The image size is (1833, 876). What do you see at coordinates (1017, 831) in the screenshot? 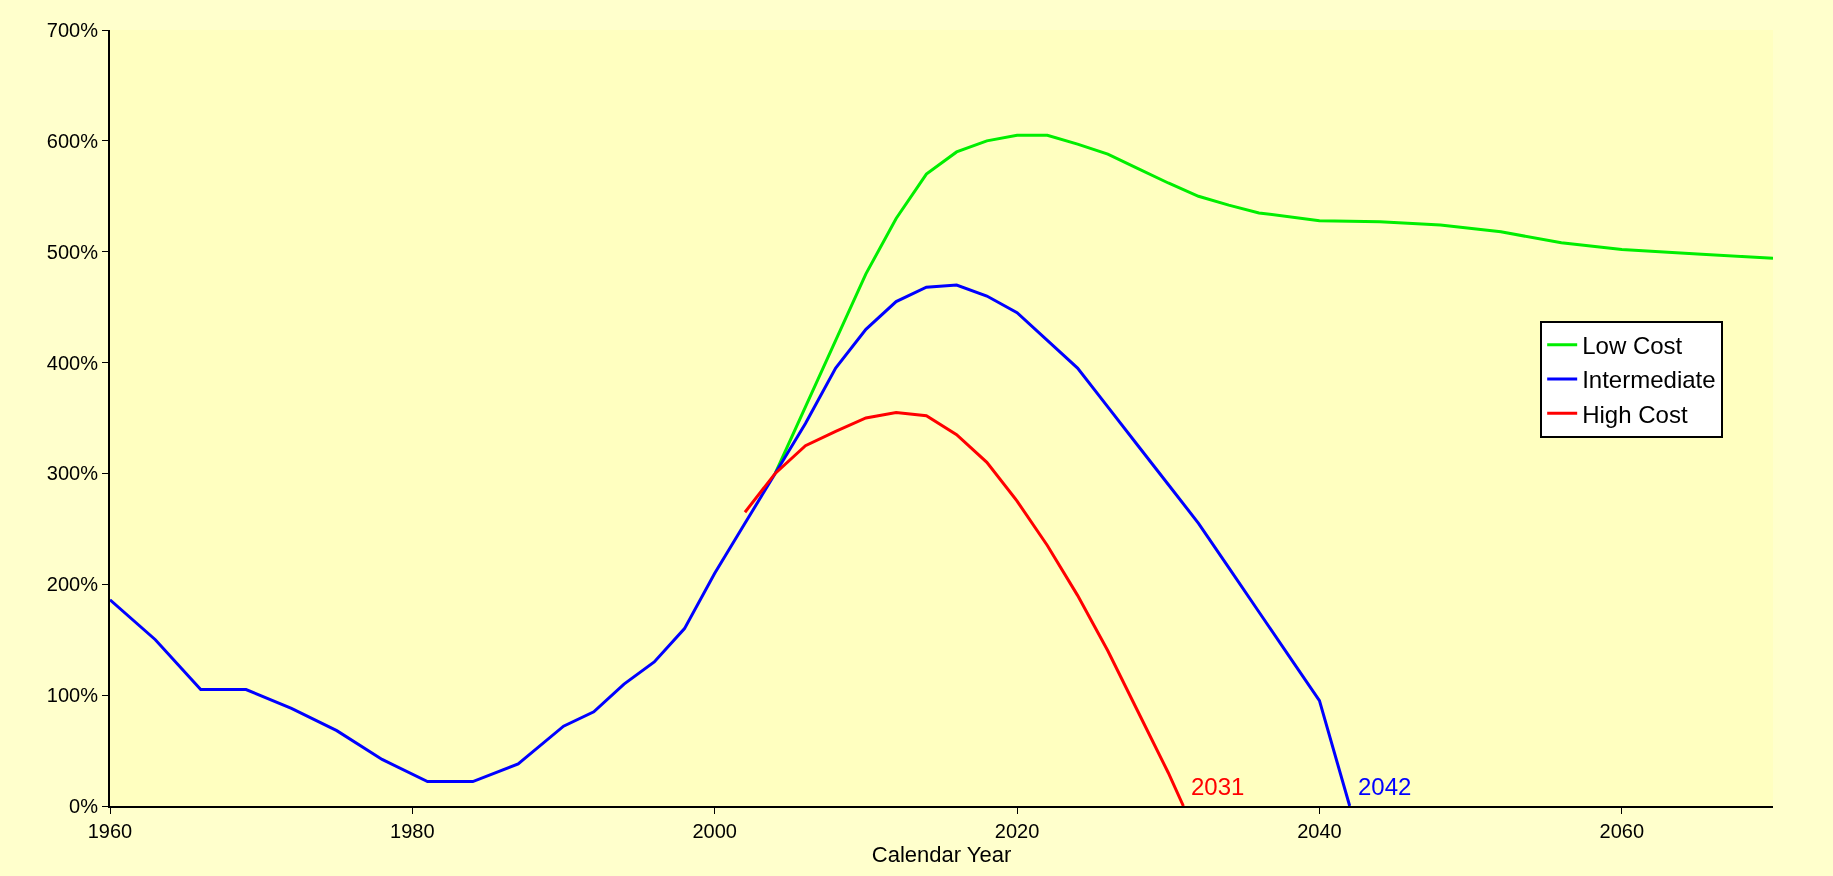
I see `x-tick-label: 2020` at bounding box center [1017, 831].